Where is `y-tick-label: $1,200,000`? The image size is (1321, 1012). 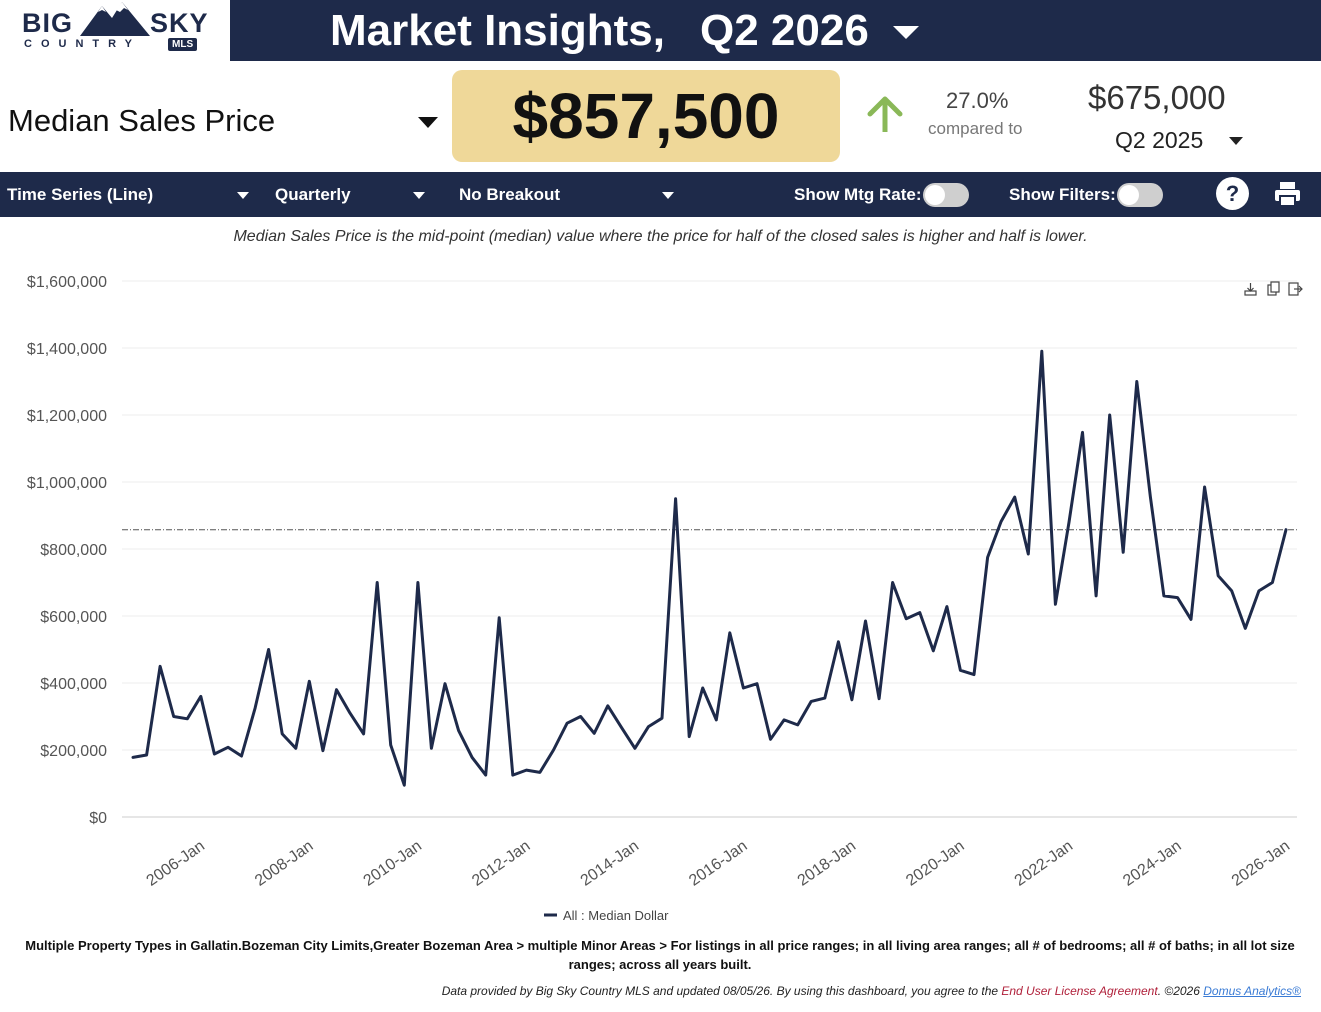 y-tick-label: $1,200,000 is located at coordinates (67, 416).